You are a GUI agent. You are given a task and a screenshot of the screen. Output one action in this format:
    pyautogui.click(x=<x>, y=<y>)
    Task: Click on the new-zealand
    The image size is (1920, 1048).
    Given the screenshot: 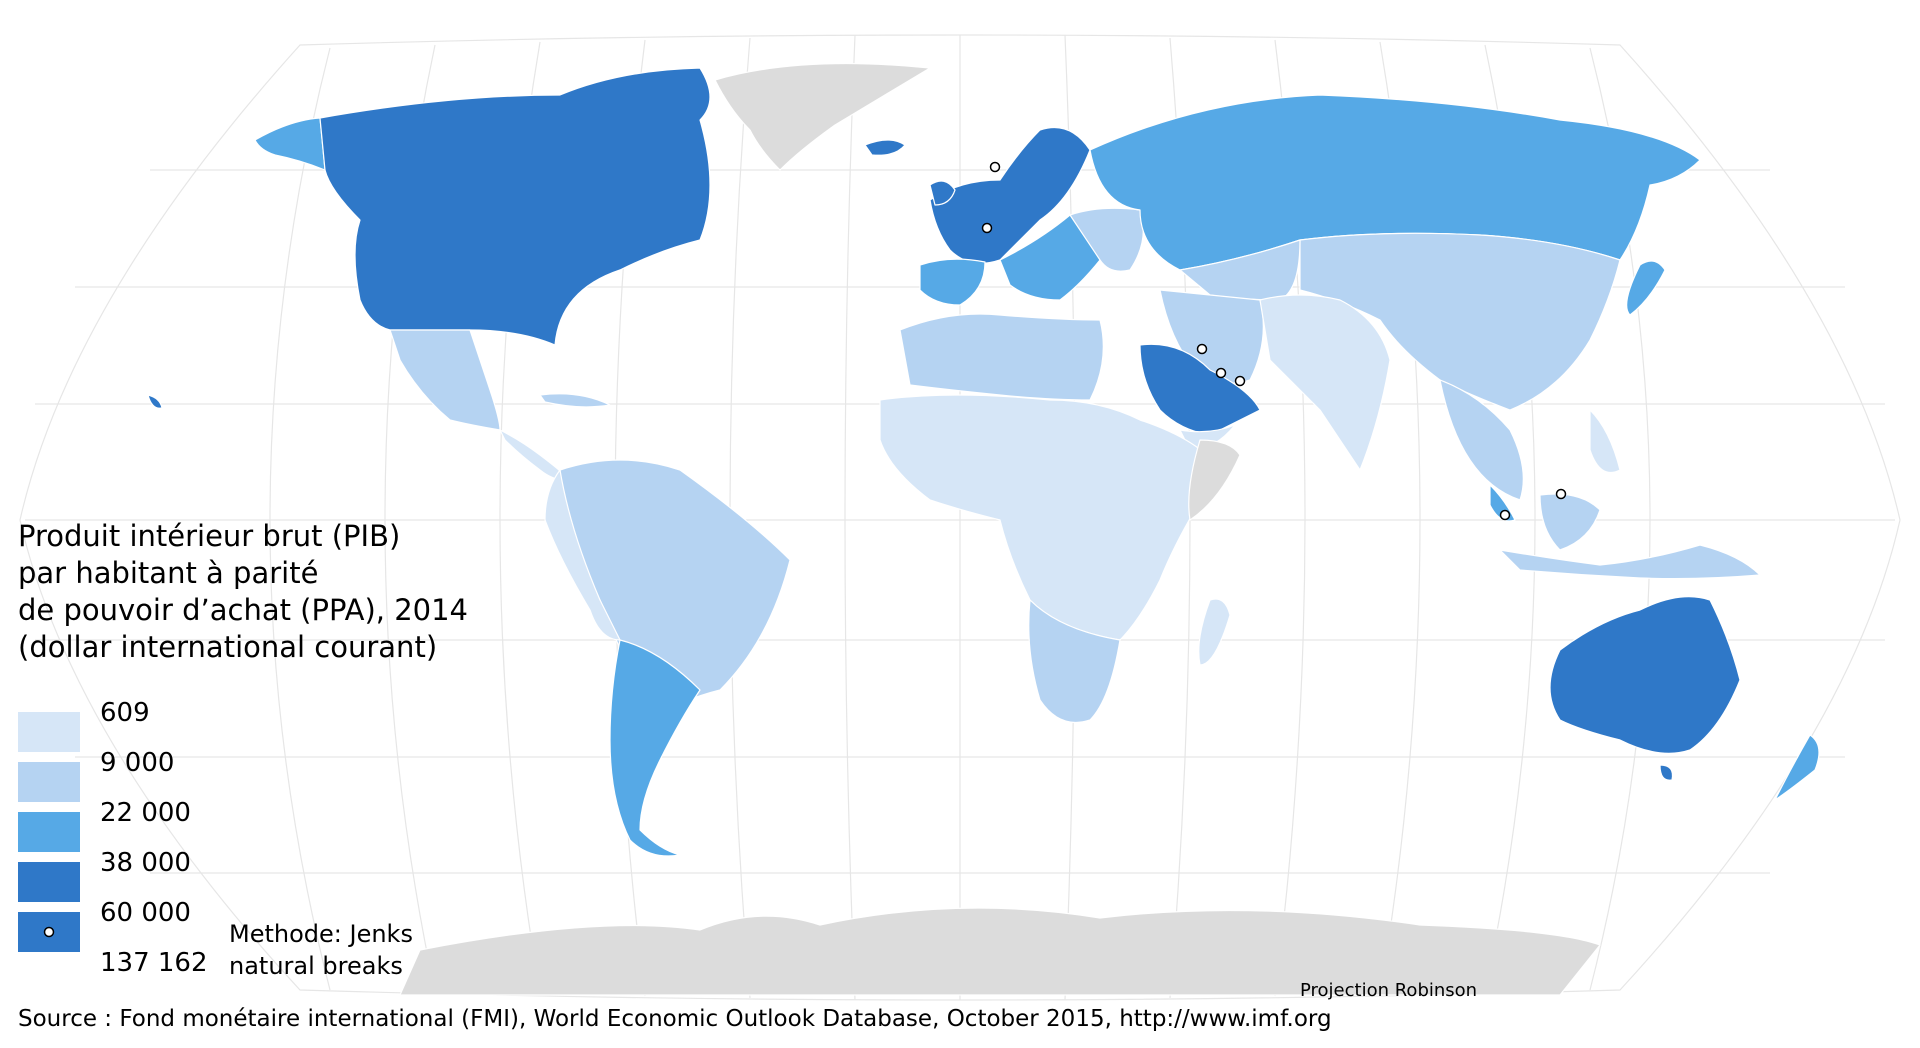 What is the action you would take?
    pyautogui.click(x=1797, y=767)
    